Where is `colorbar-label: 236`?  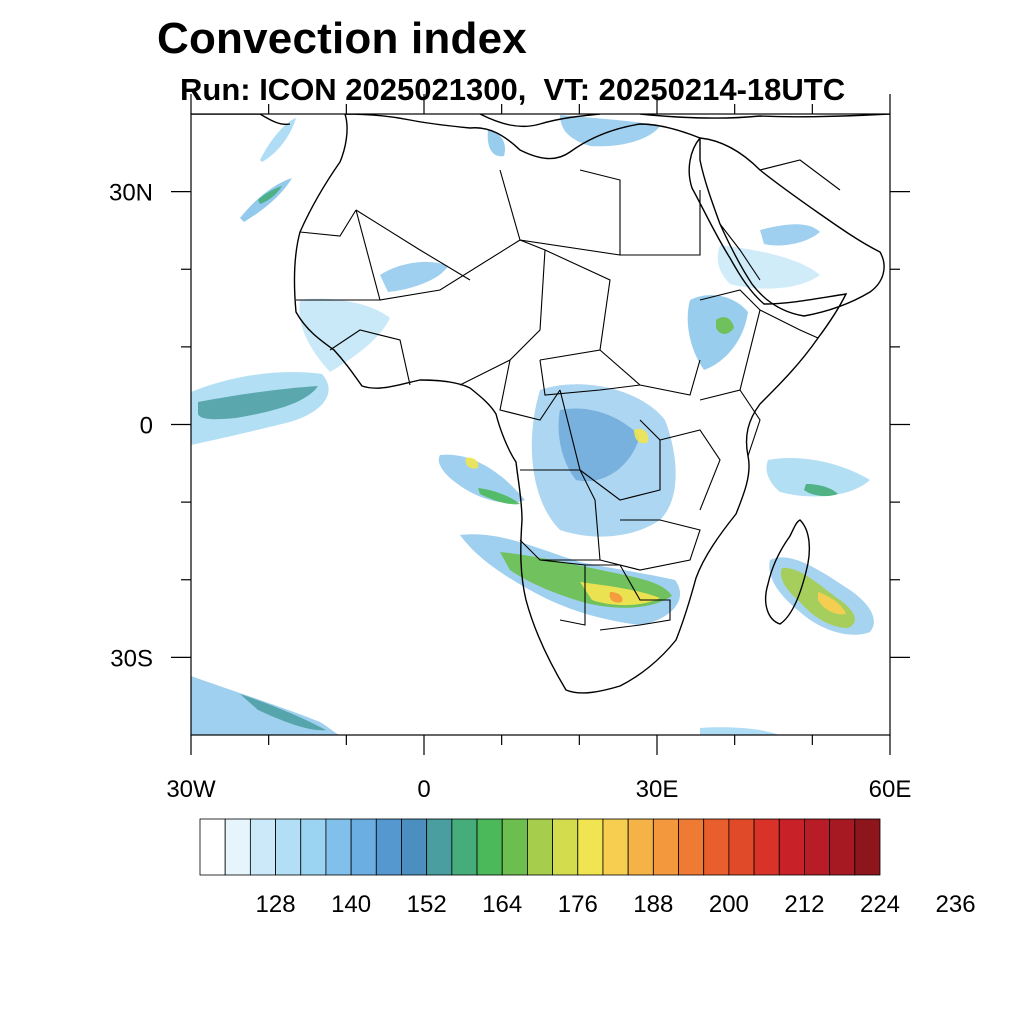
colorbar-label: 236 is located at coordinates (956, 904).